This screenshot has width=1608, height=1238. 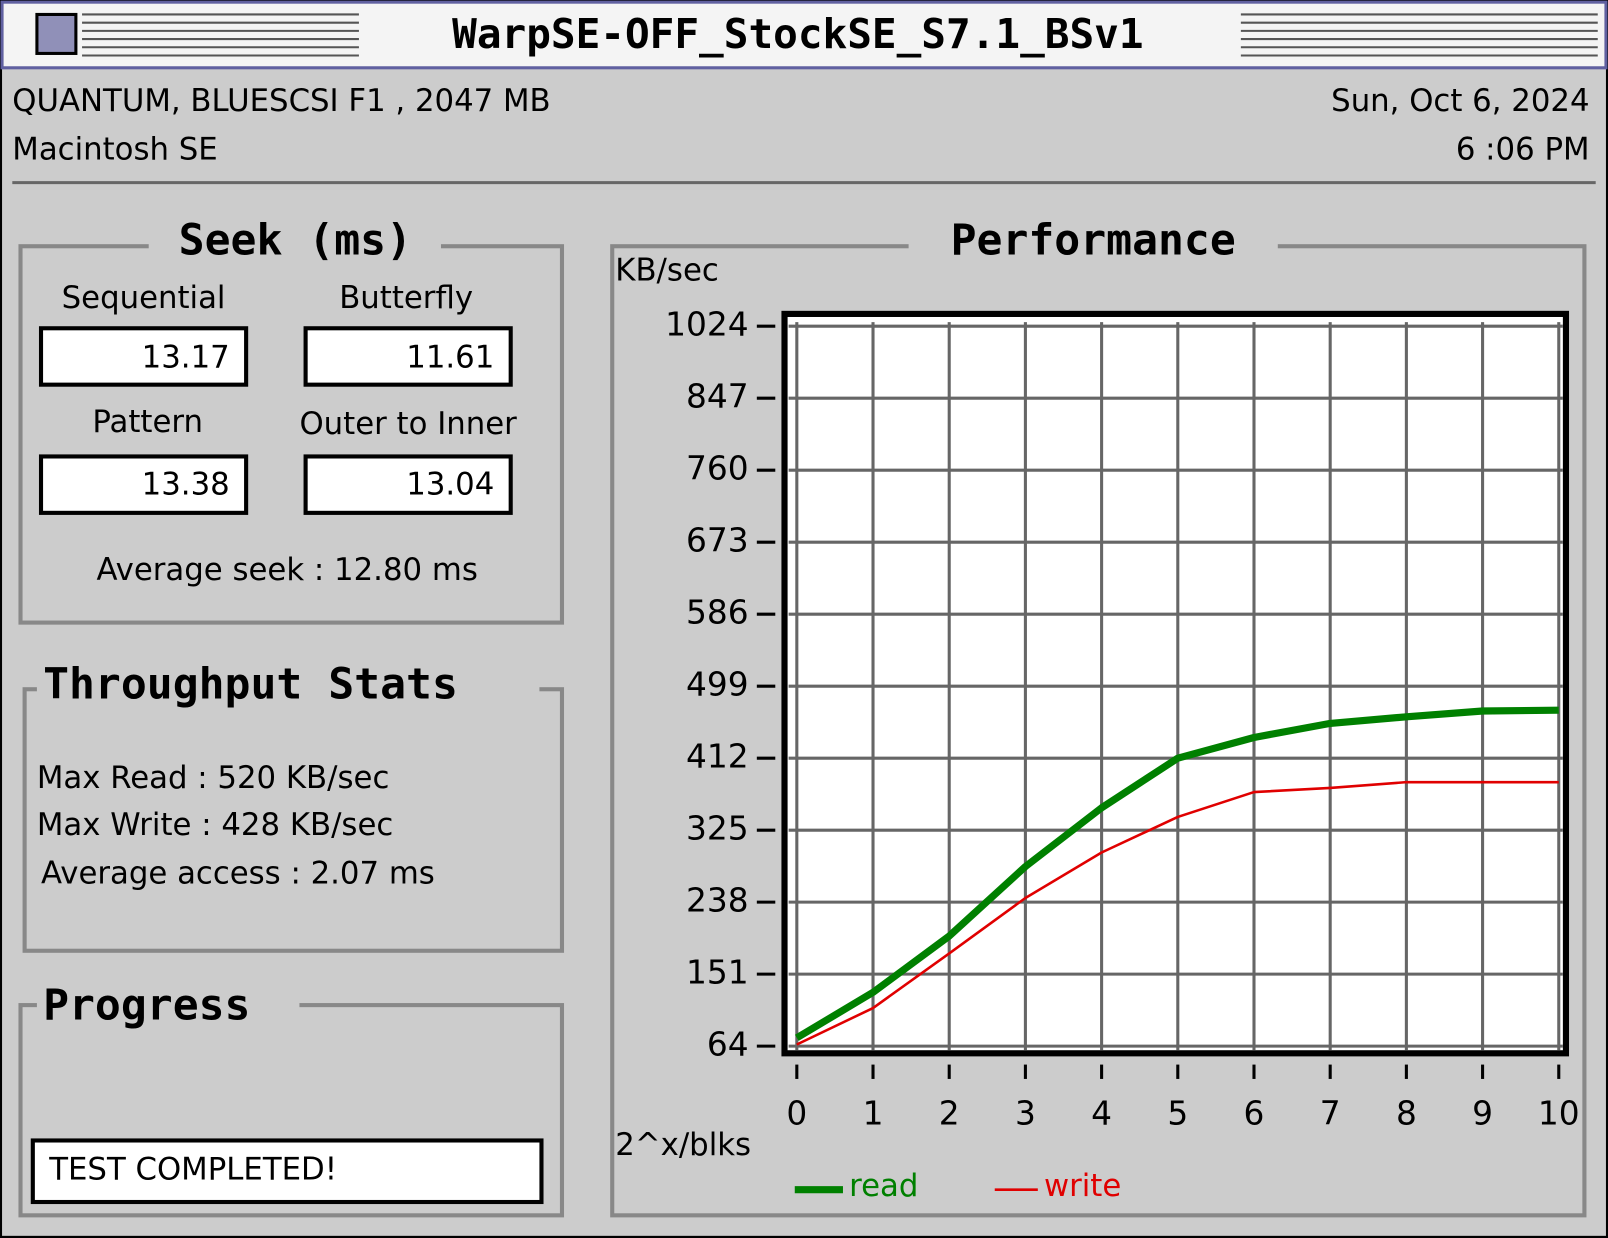 What do you see at coordinates (114, 149) in the screenshot?
I see `machine-info: Macintosh SE` at bounding box center [114, 149].